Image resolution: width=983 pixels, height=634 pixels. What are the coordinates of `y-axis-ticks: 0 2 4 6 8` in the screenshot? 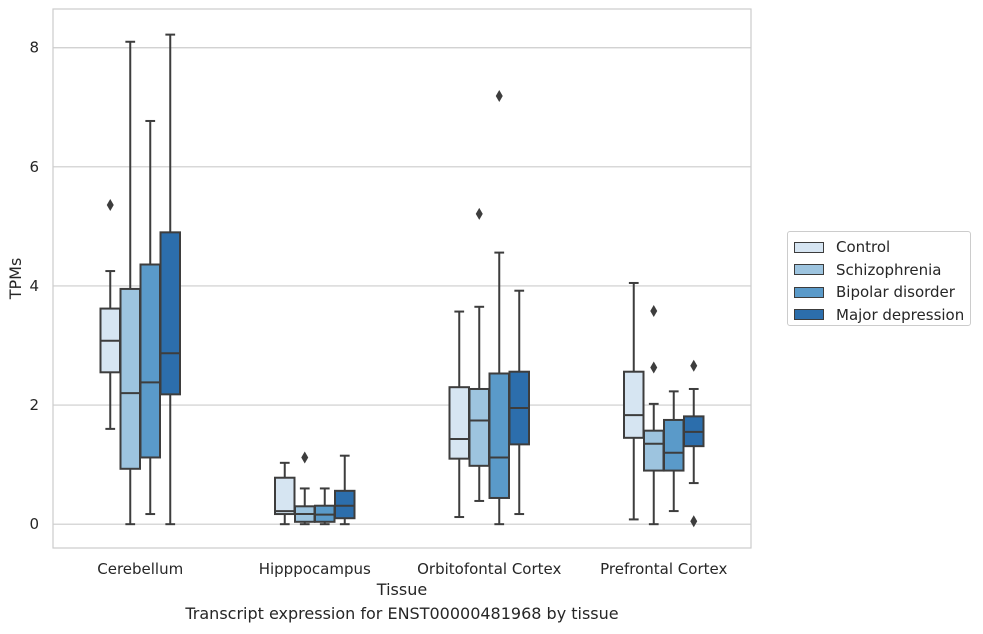 It's located at (34, 286).